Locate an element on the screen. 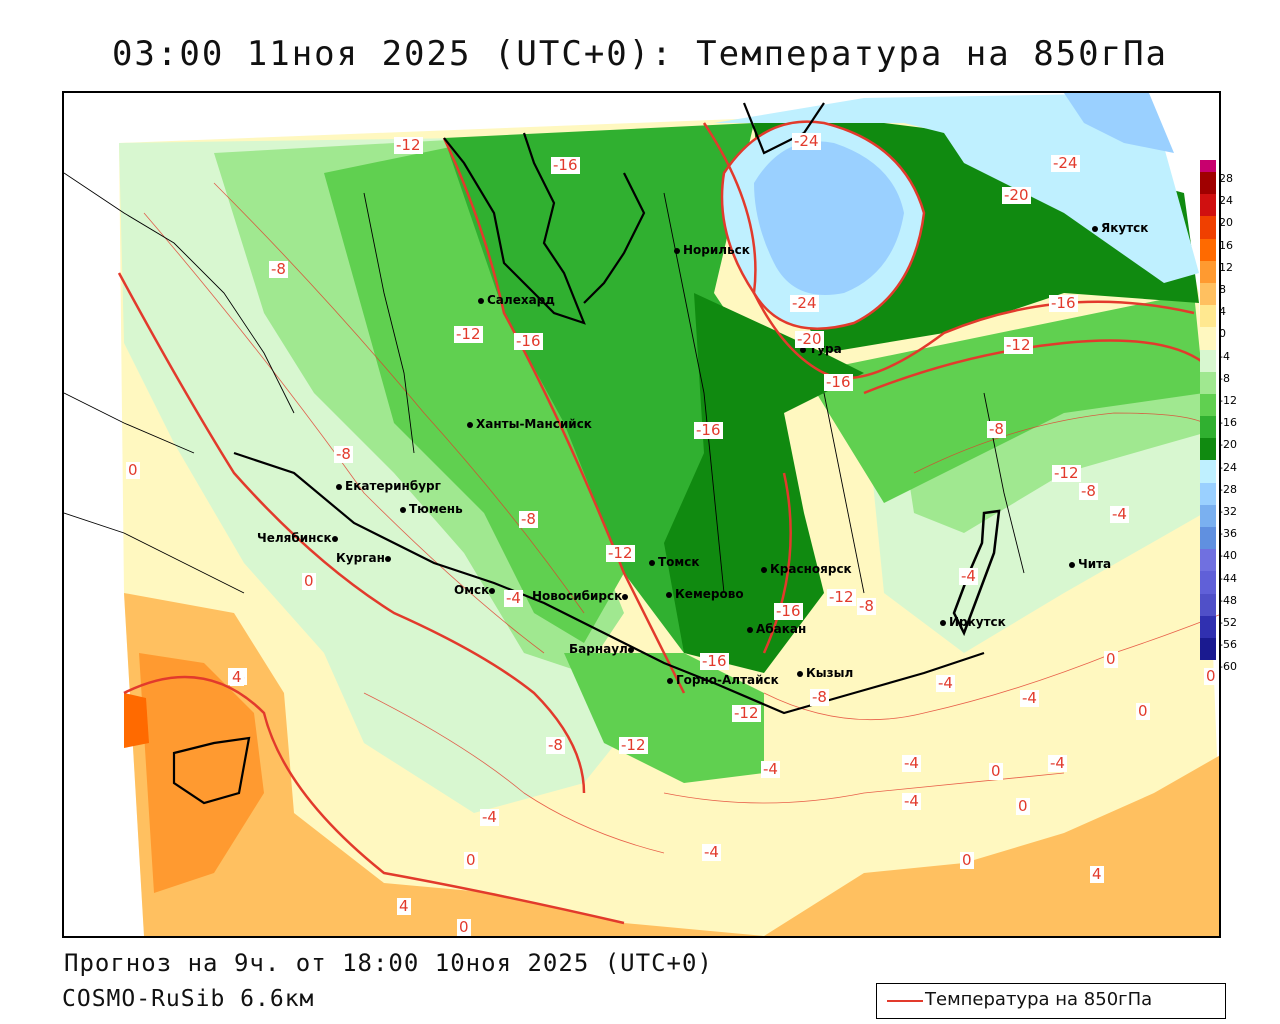  city-novosibirsk: Новосибирск is located at coordinates (581, 596).